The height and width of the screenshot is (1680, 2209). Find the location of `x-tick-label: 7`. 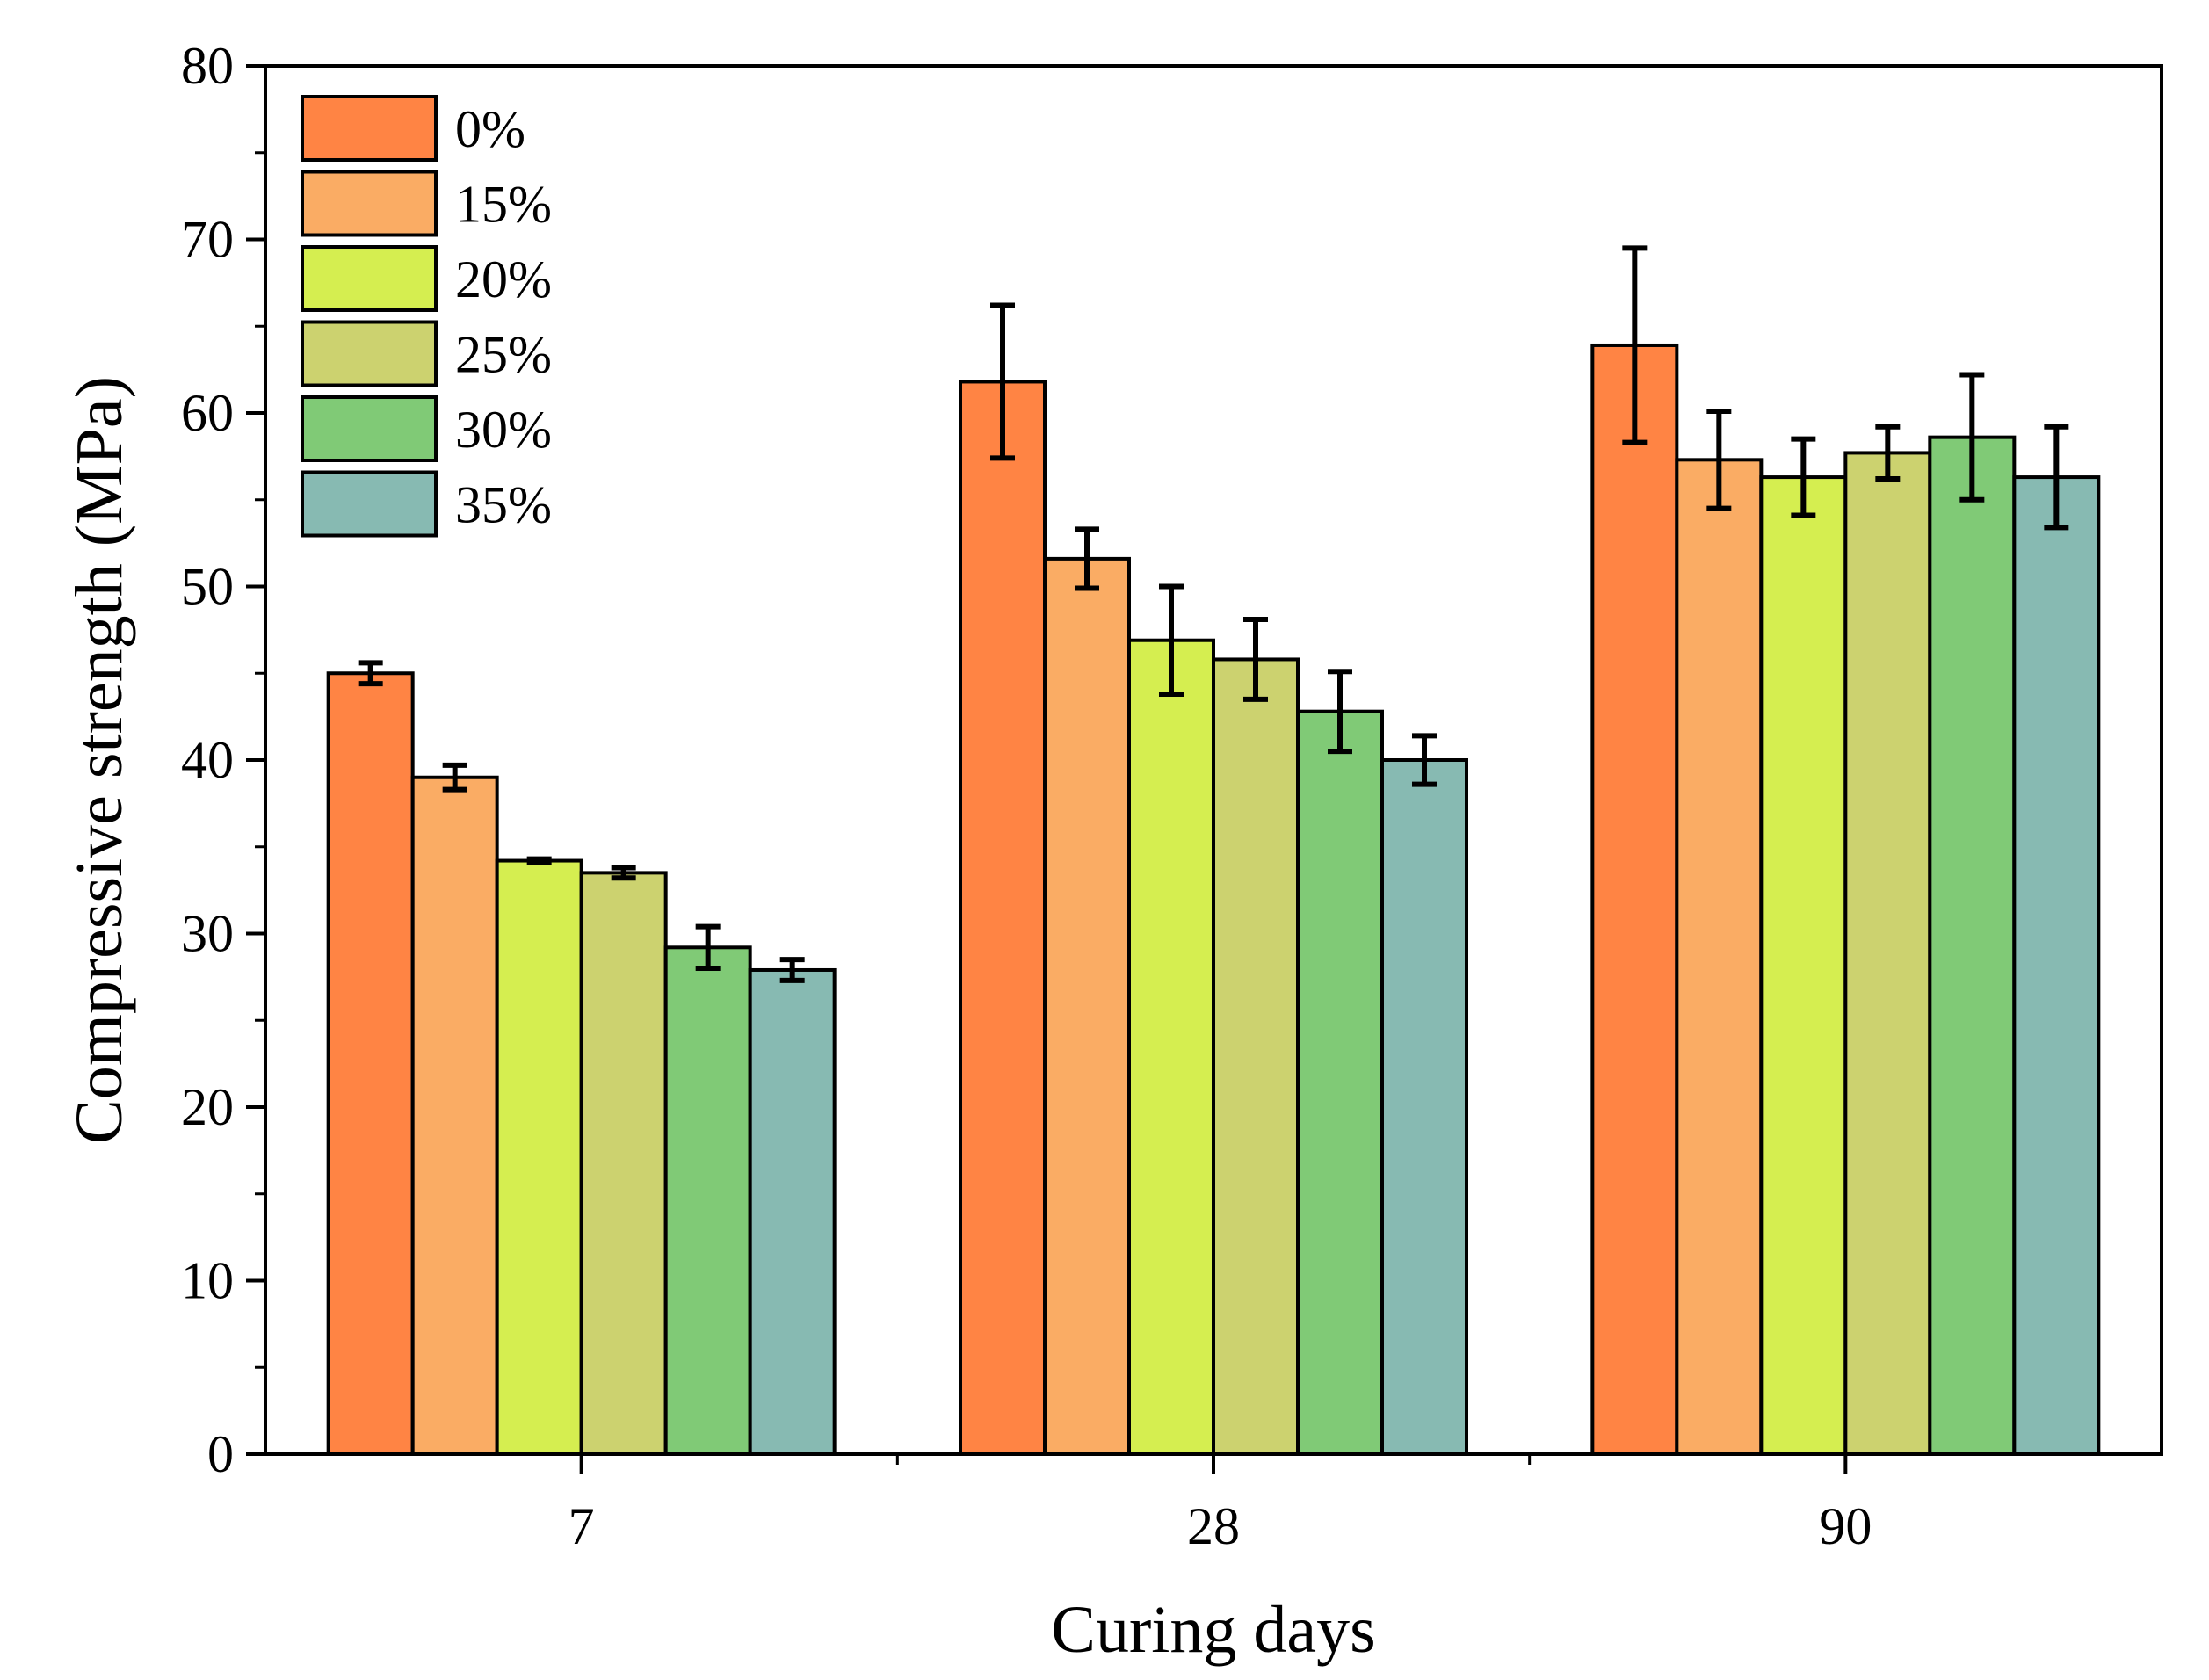

x-tick-label: 7 is located at coordinates (582, 1526).